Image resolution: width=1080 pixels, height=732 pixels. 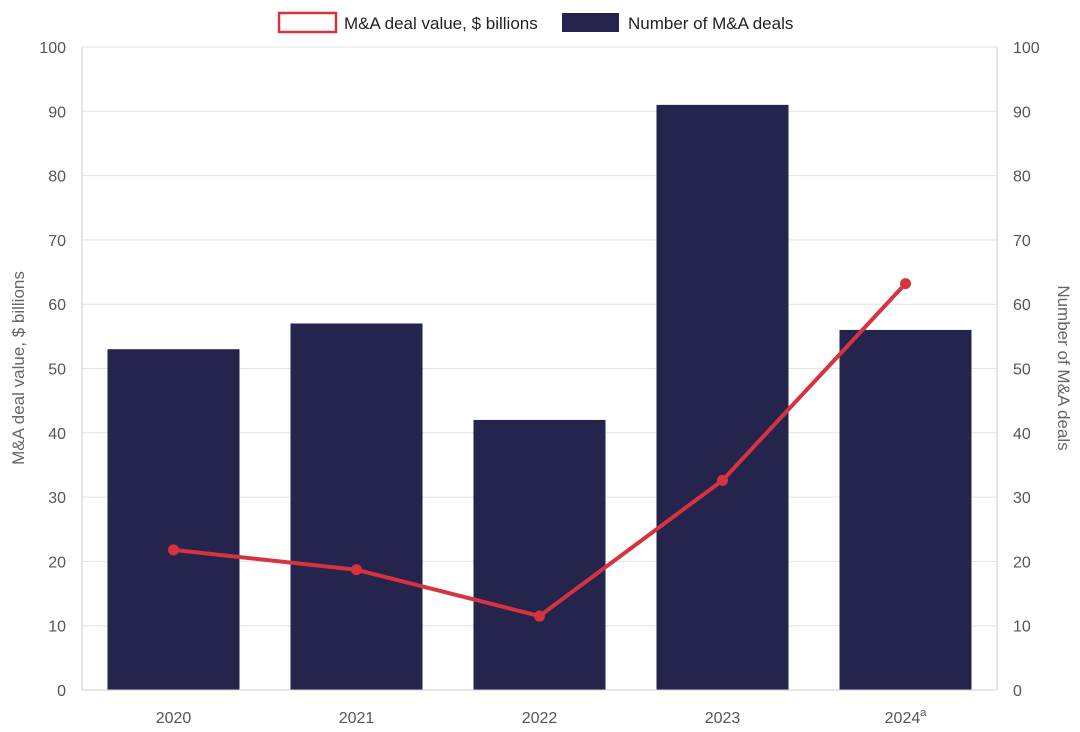 What do you see at coordinates (57, 112) in the screenshot?
I see `left-tick-label: 90` at bounding box center [57, 112].